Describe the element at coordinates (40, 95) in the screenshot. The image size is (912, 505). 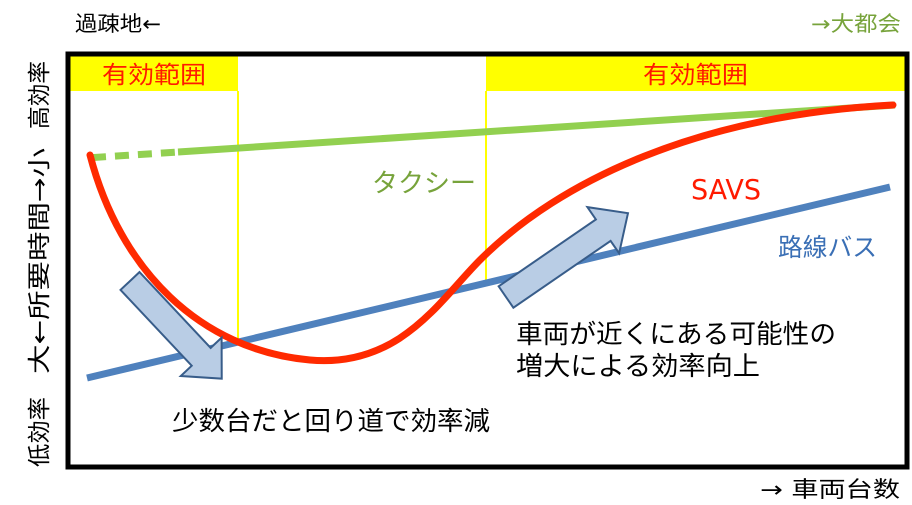
I see `y-axis-high-efficiency-label: 高効率` at that location.